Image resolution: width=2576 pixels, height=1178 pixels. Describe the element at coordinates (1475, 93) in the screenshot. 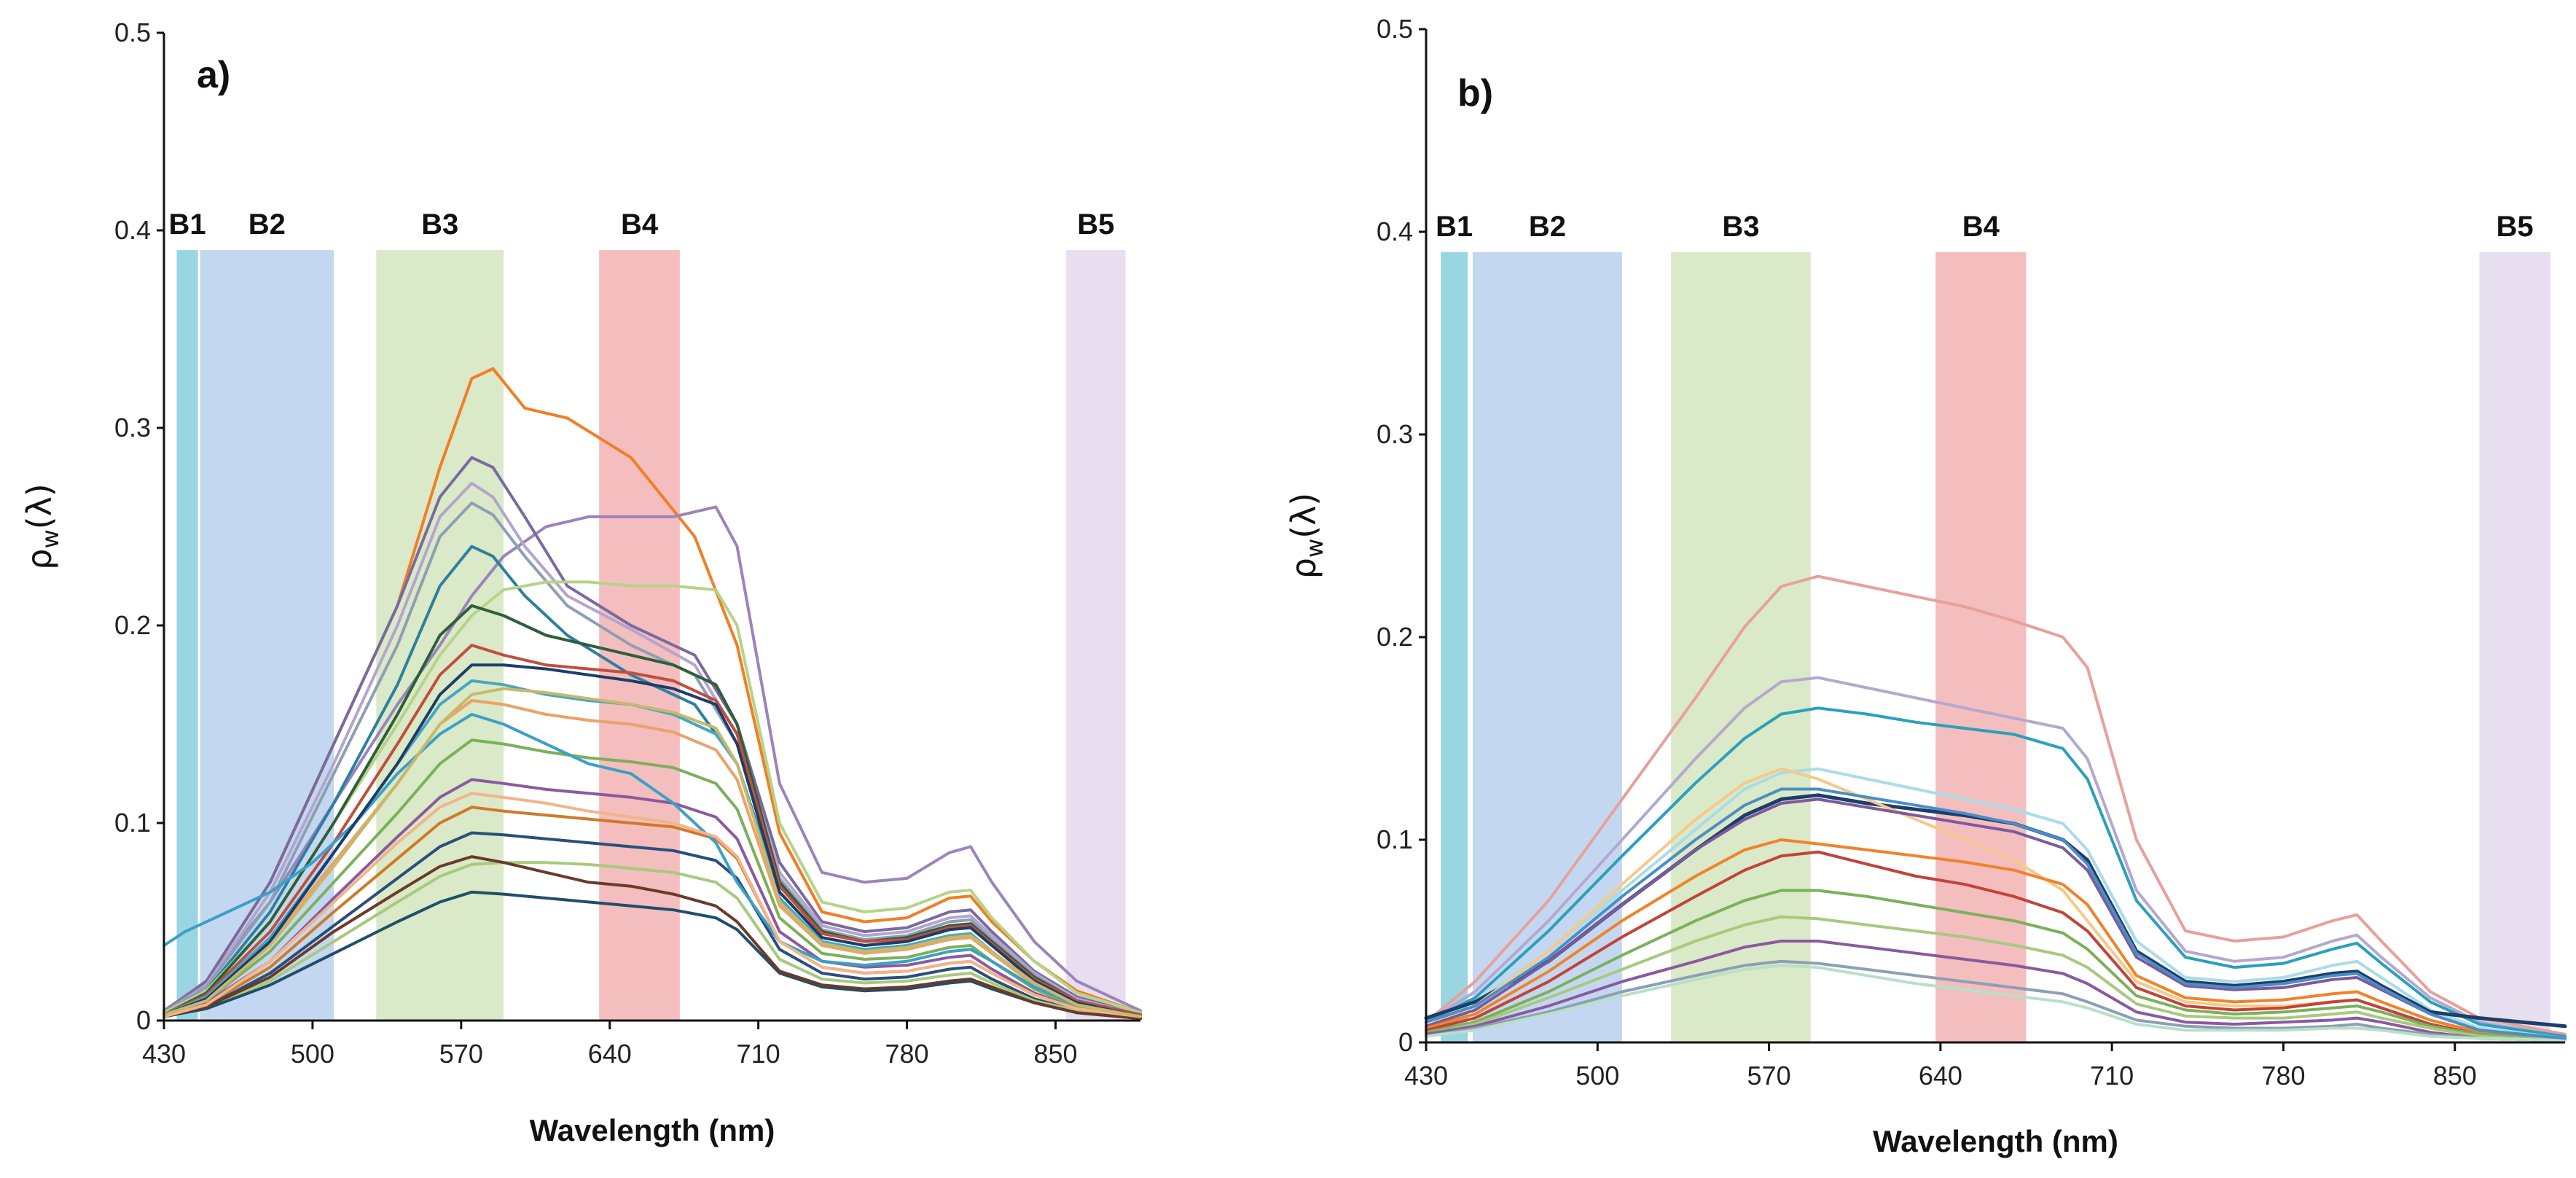

I see `panel-label: b)` at that location.